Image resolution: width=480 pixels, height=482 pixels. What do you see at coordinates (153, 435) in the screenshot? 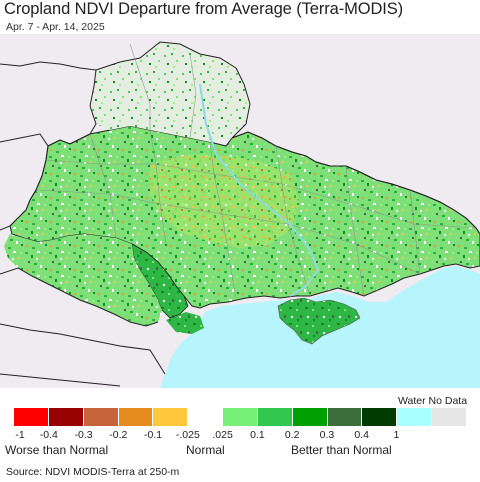
I see `legend-tick-label: -0.1` at bounding box center [153, 435].